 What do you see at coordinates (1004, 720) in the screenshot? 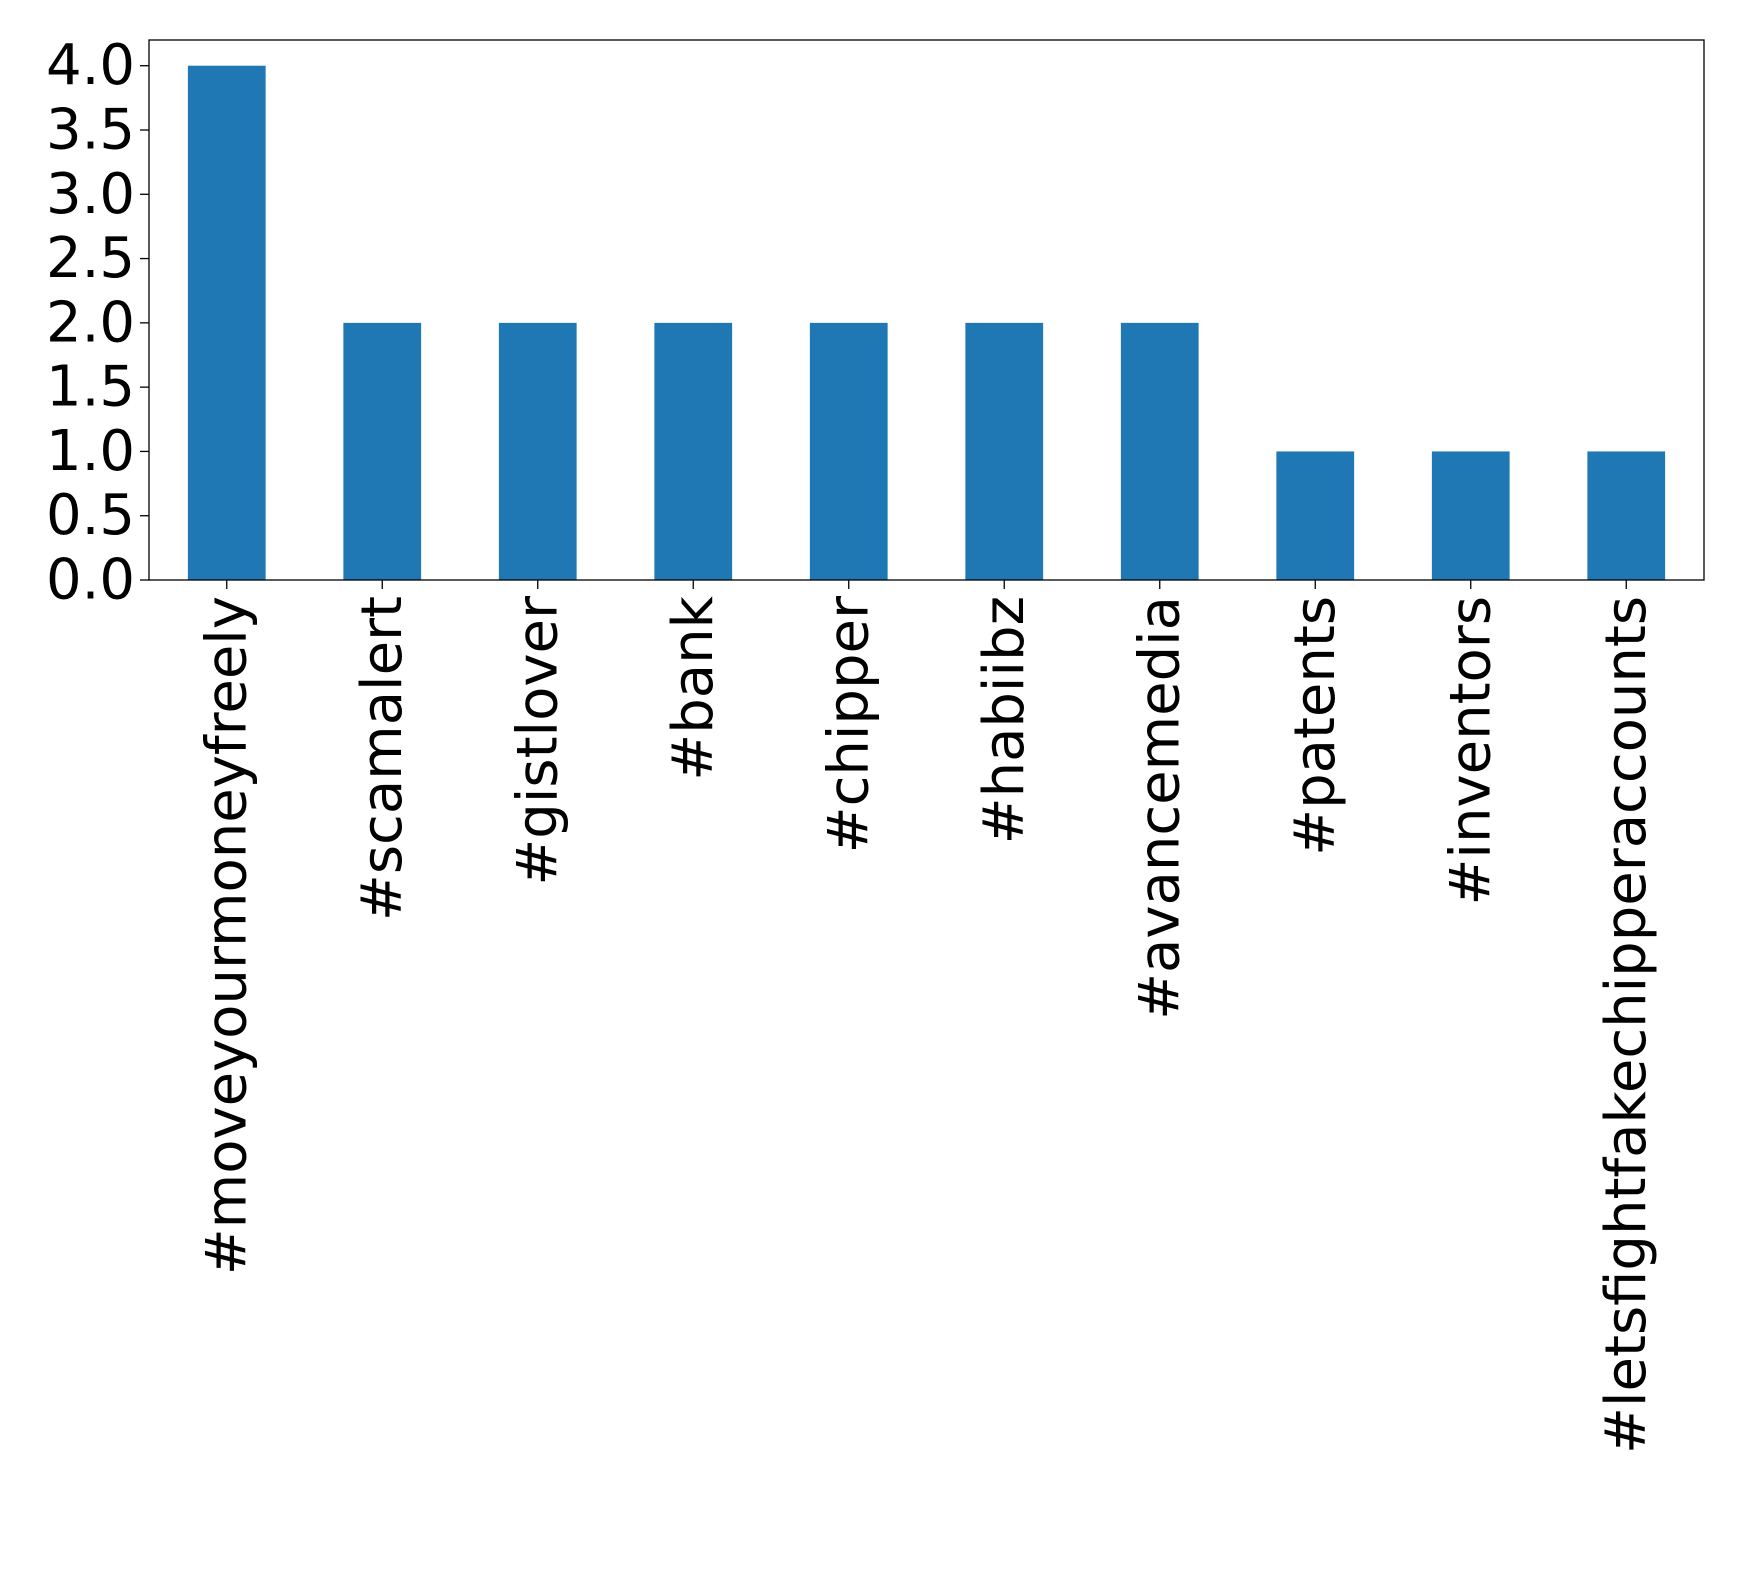
I see `x-tick-label: #habiibz` at bounding box center [1004, 720].